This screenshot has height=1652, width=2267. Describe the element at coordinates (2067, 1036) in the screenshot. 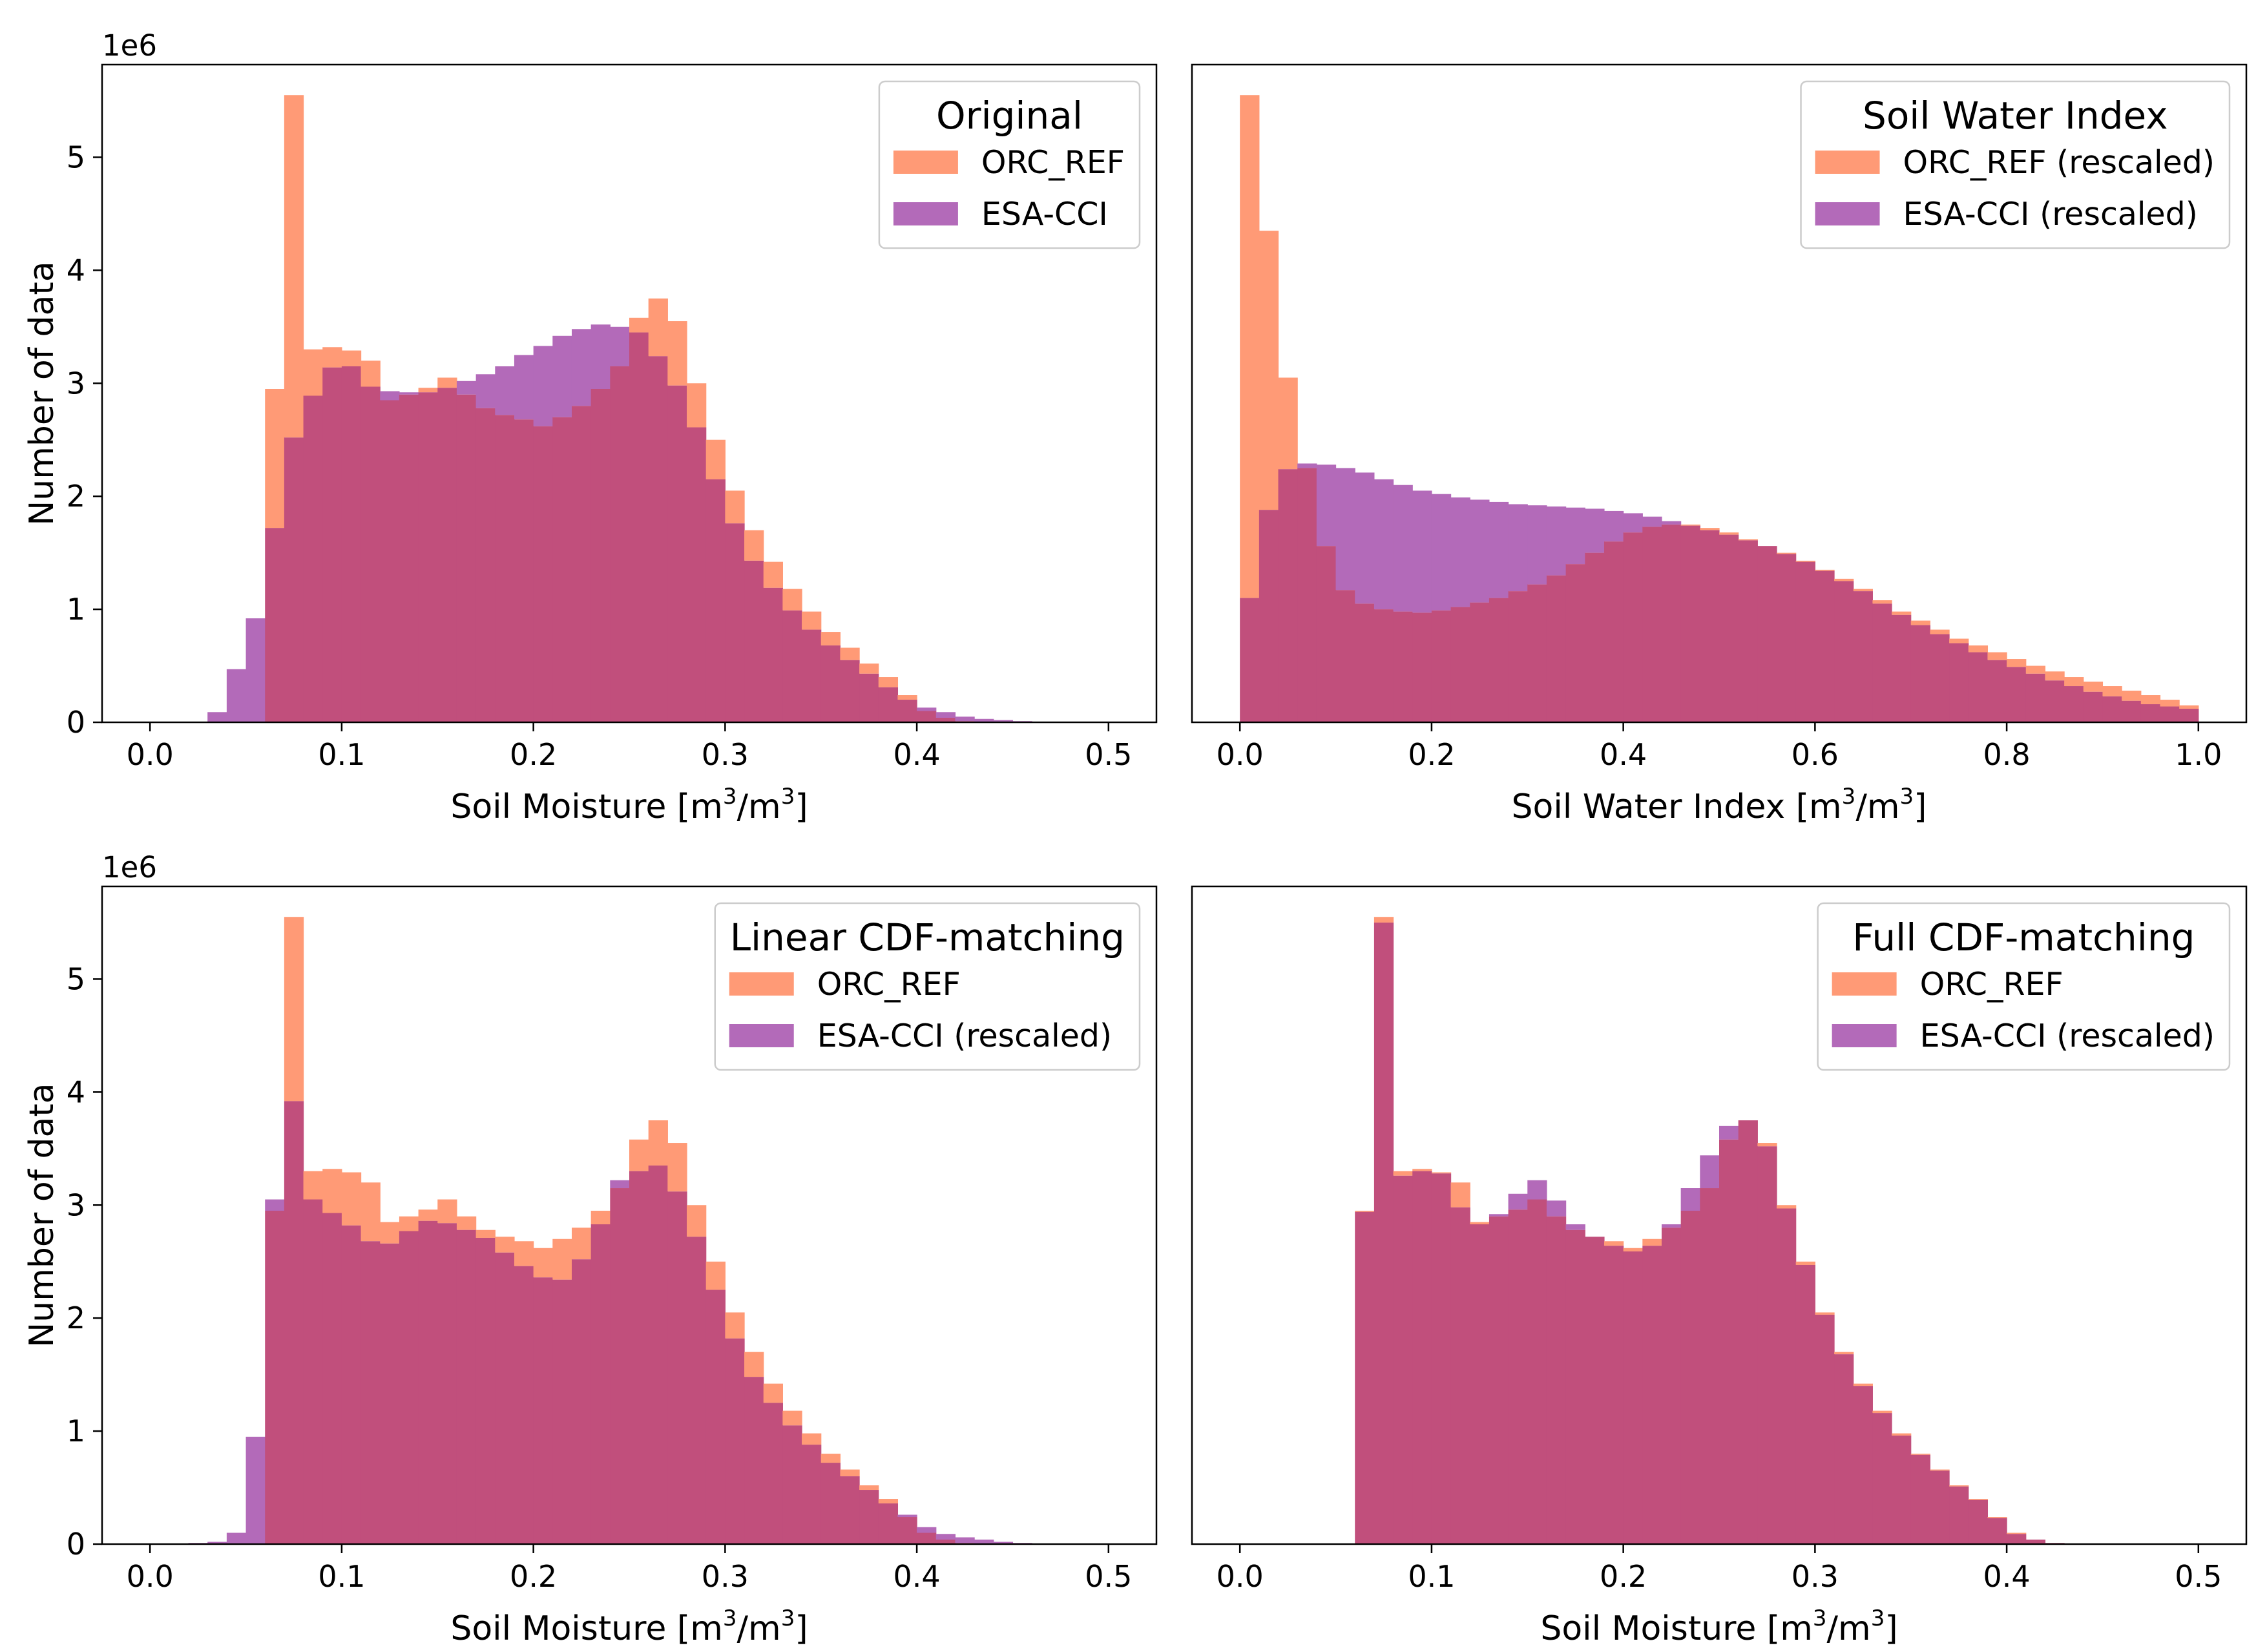

I see `legend-entry-label: ESA-CCI (rescaled)` at that location.